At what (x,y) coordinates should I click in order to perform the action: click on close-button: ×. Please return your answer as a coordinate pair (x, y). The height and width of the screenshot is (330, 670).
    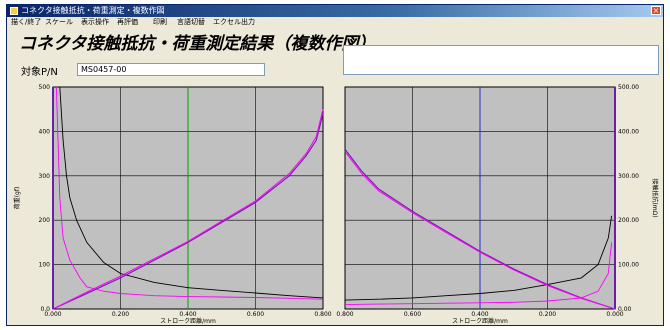
    Looking at the image, I should click on (656, 10).